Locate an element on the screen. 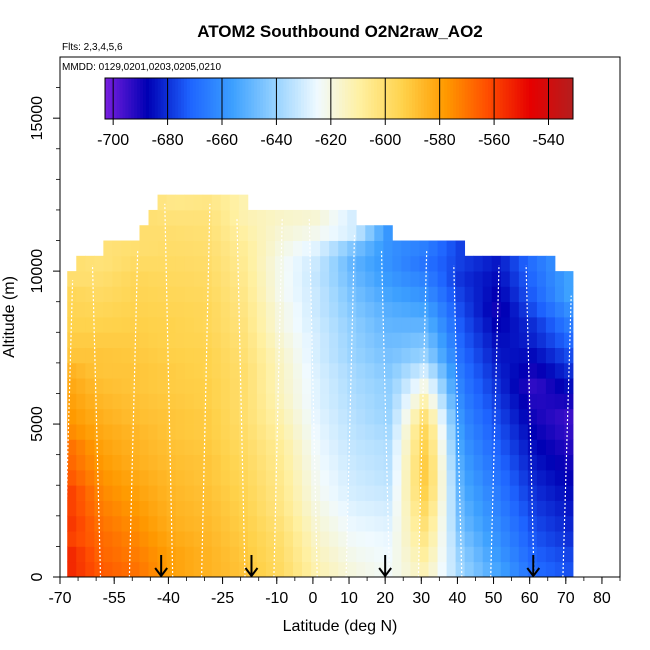 Image resolution: width=650 pixels, height=650 pixels. flight-track is located at coordinates (567, 436).